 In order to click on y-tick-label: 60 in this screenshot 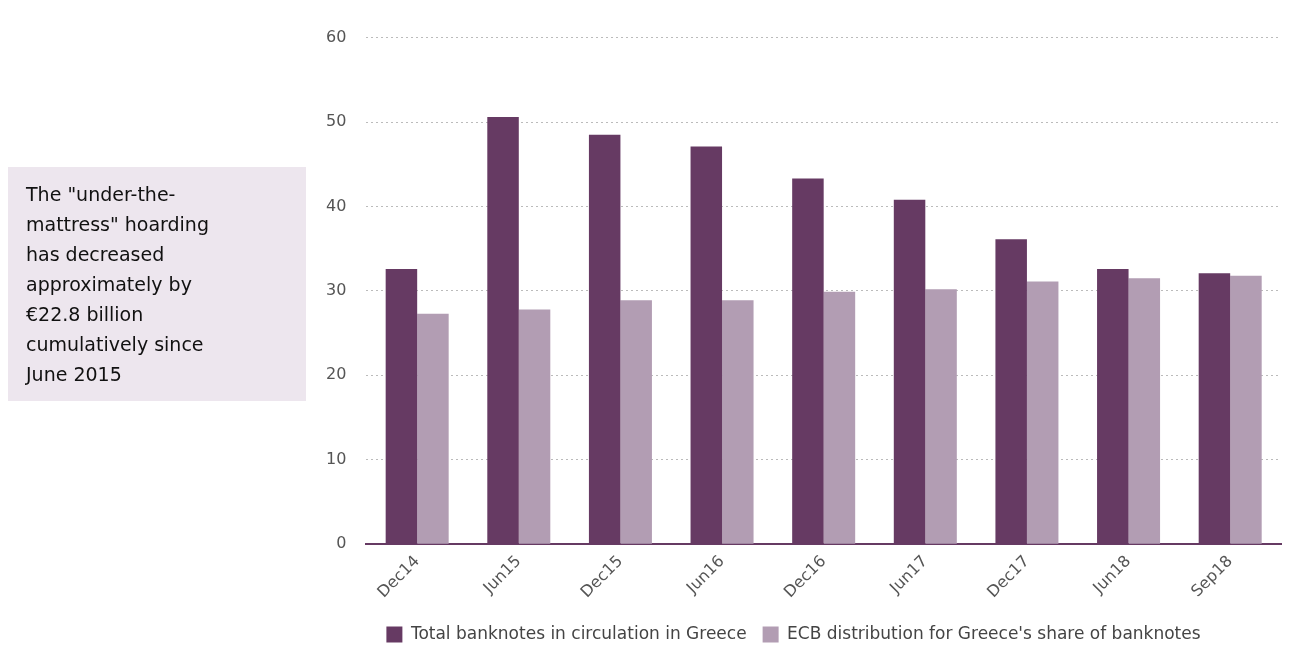, I will do `click(336, 36)`.